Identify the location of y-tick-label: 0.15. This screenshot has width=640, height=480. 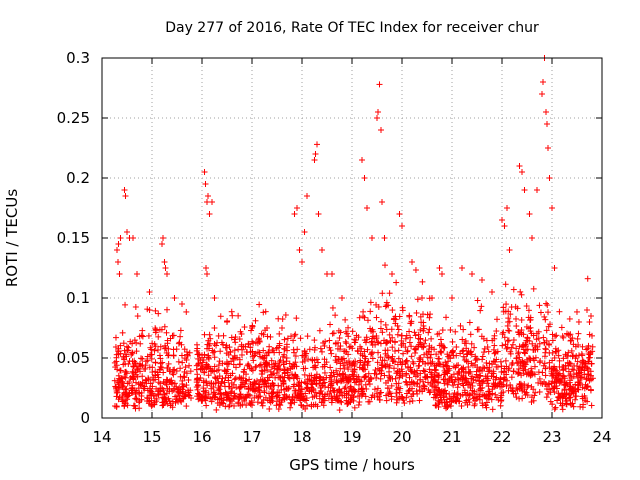
(73, 238).